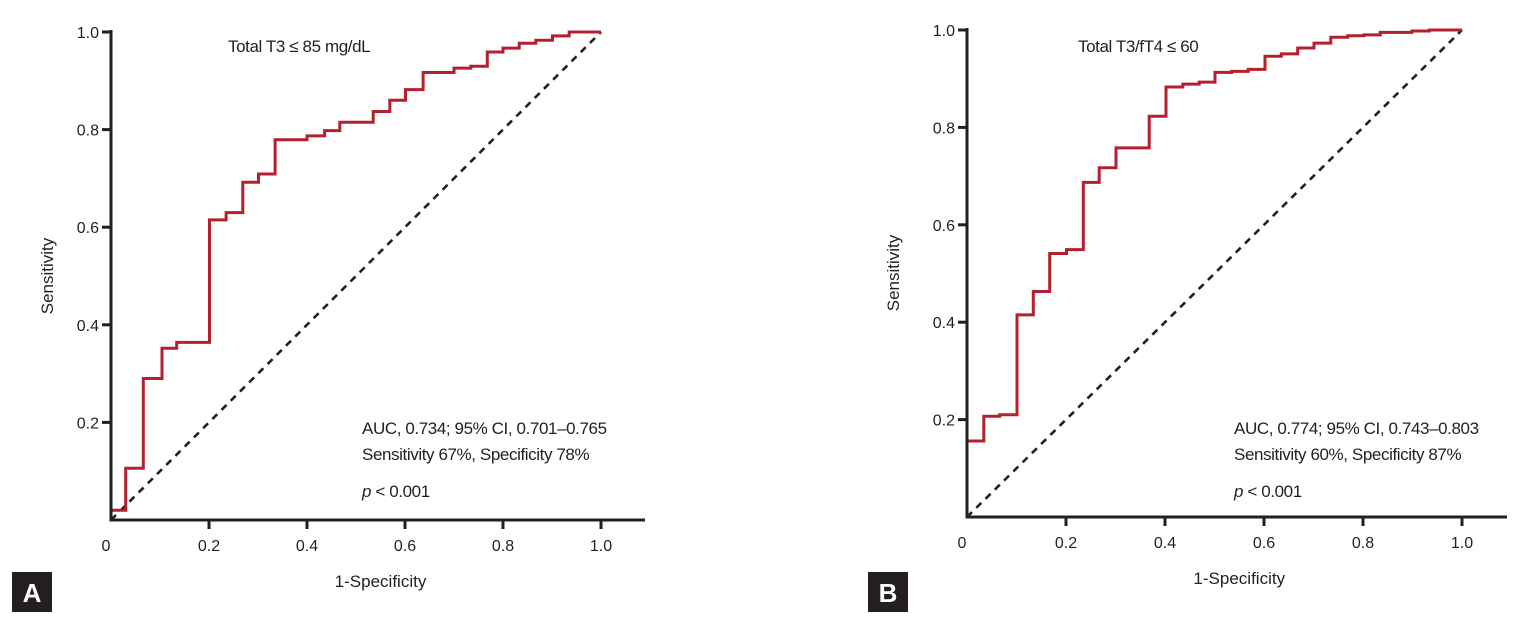 Image resolution: width=1522 pixels, height=624 pixels. I want to click on sens-spec-annotation: Sensitivity 60%, Specificity 87%, so click(1347, 454).